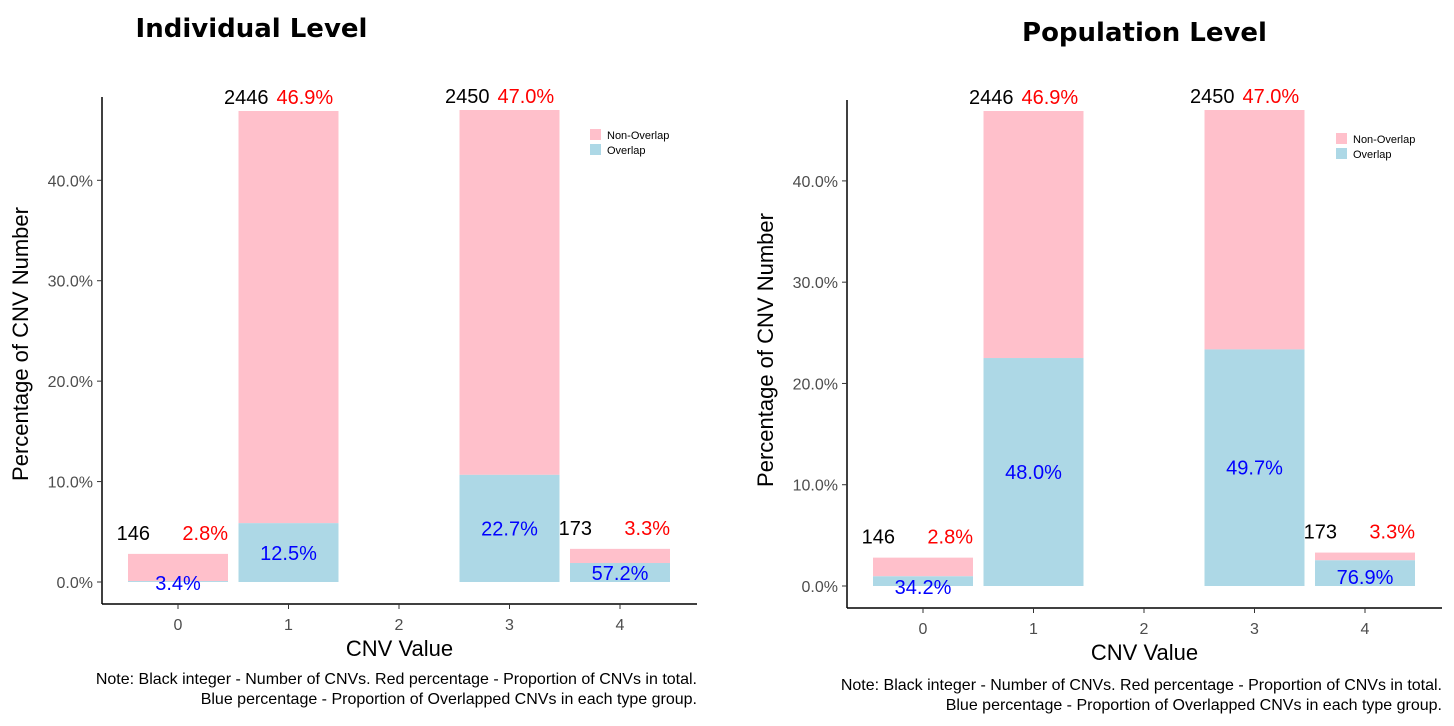  Describe the element at coordinates (1144, 33) in the screenshot. I see `chart-title: Population Level` at that location.